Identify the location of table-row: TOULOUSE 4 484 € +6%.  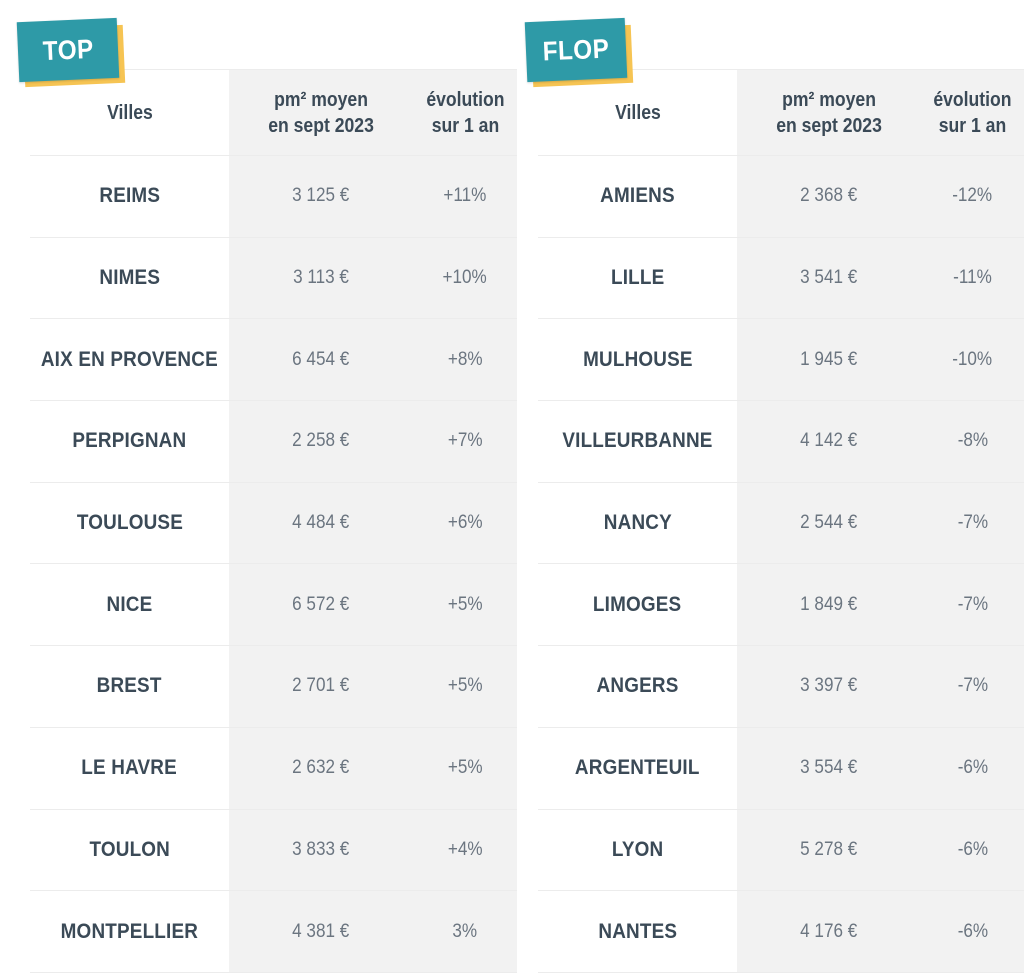
(273, 523).